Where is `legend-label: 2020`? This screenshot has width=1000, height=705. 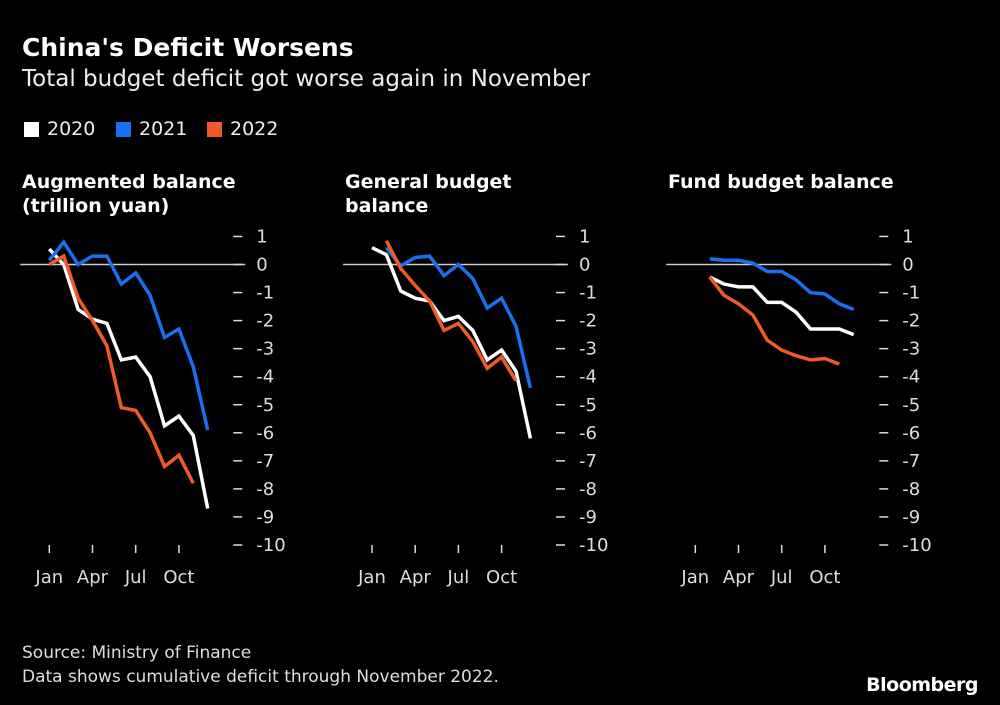
legend-label: 2020 is located at coordinates (71, 129).